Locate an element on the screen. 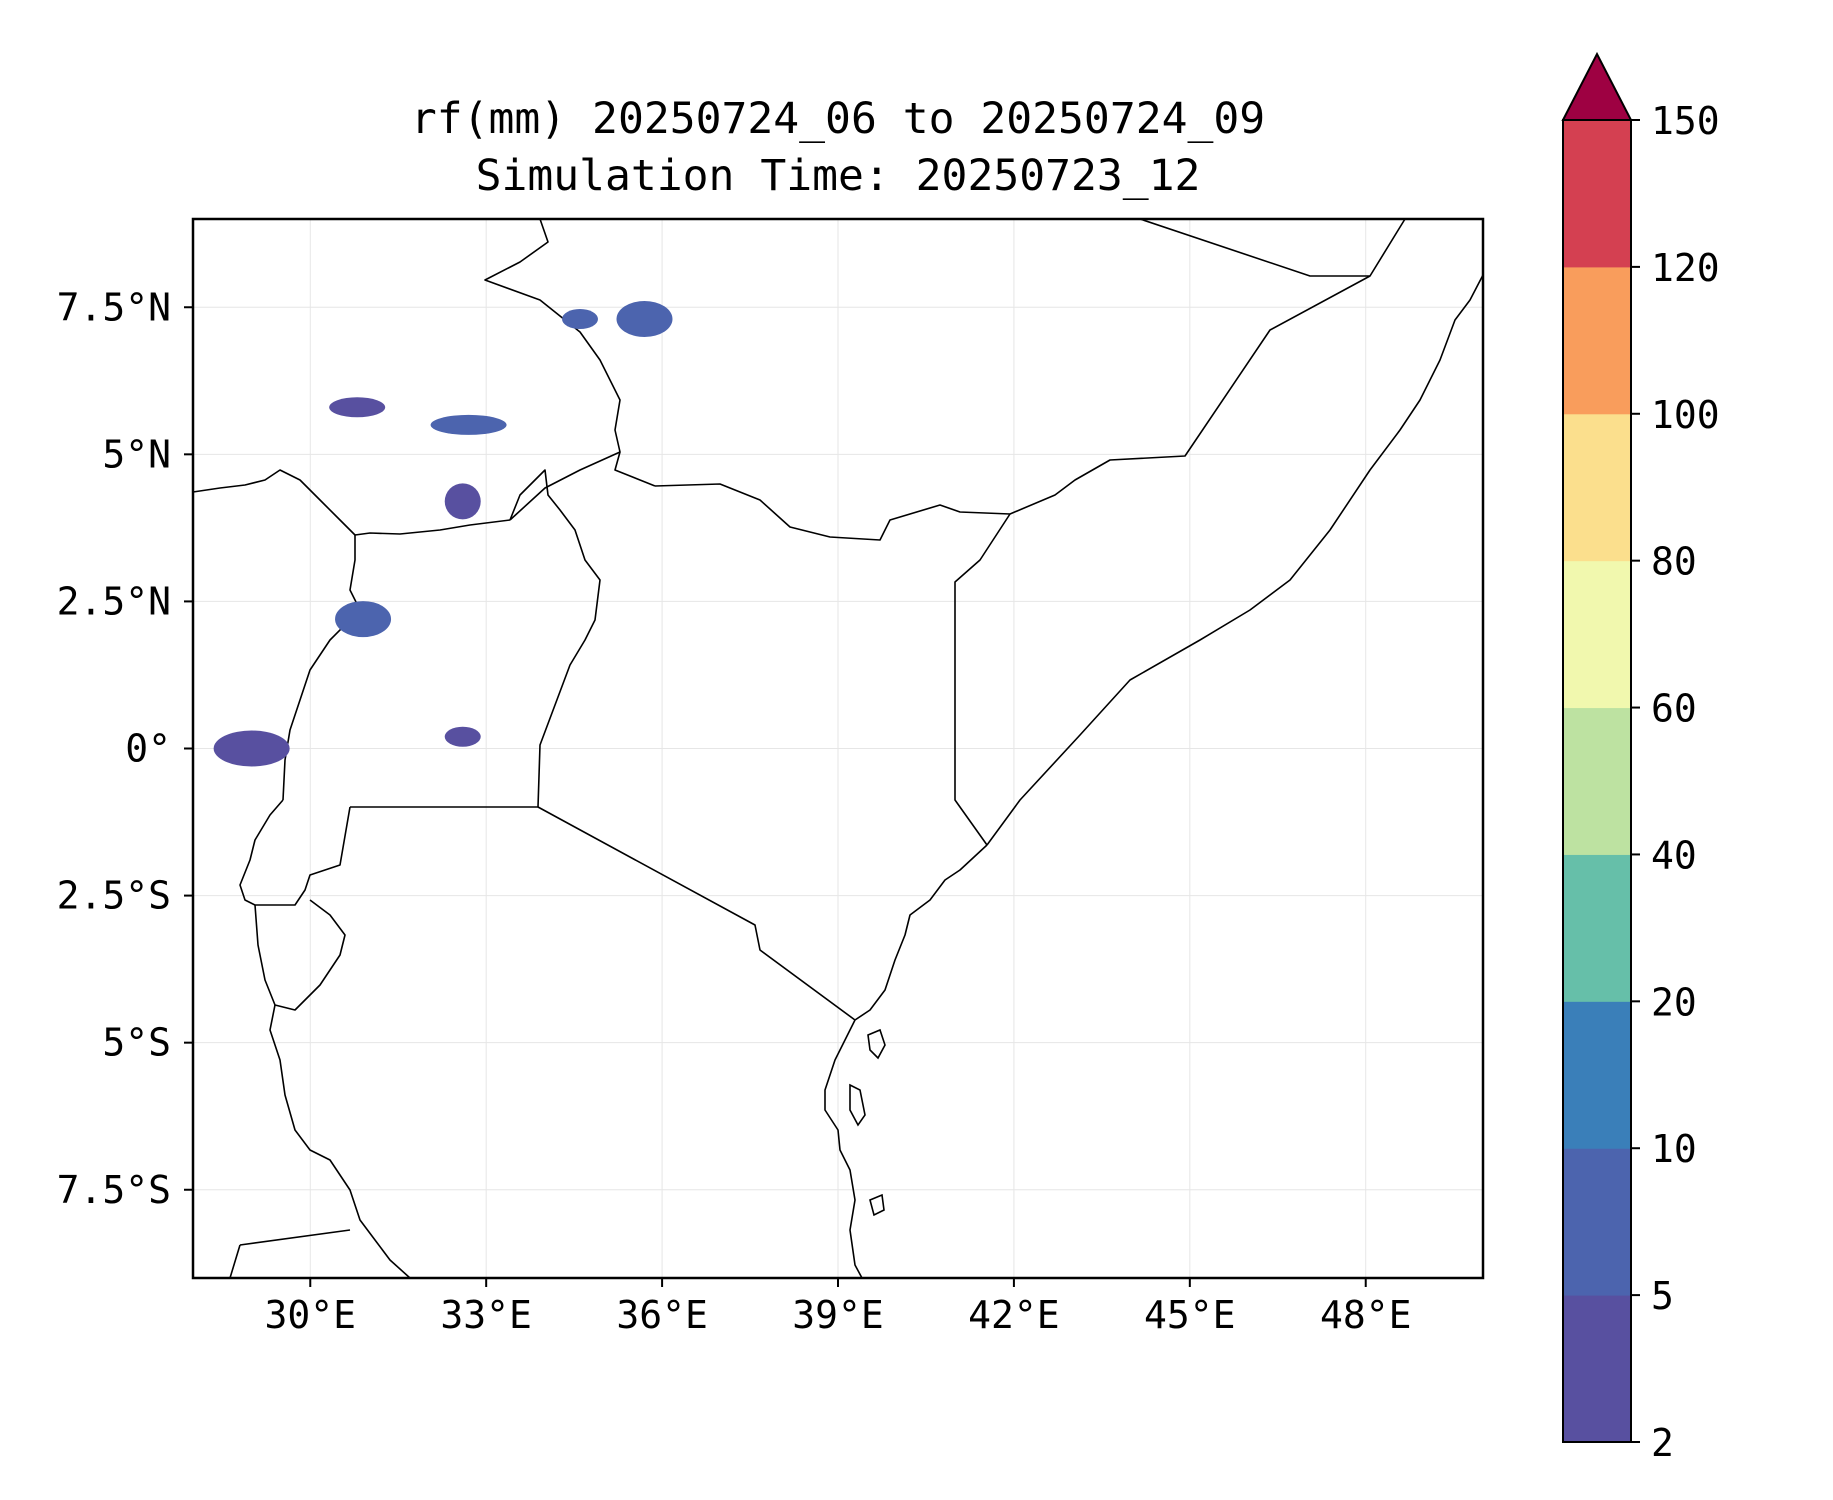 Image resolution: width=1833 pixels, height=1500 pixels. y-tick-label: 0° is located at coordinates (148, 749).